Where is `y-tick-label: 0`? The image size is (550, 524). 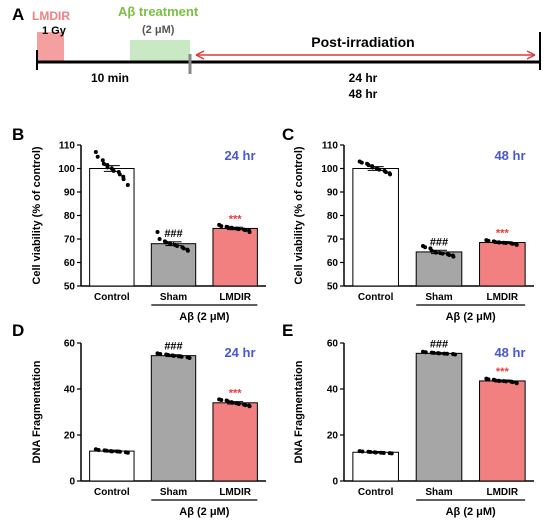 y-tick-label: 0 is located at coordinates (335, 482).